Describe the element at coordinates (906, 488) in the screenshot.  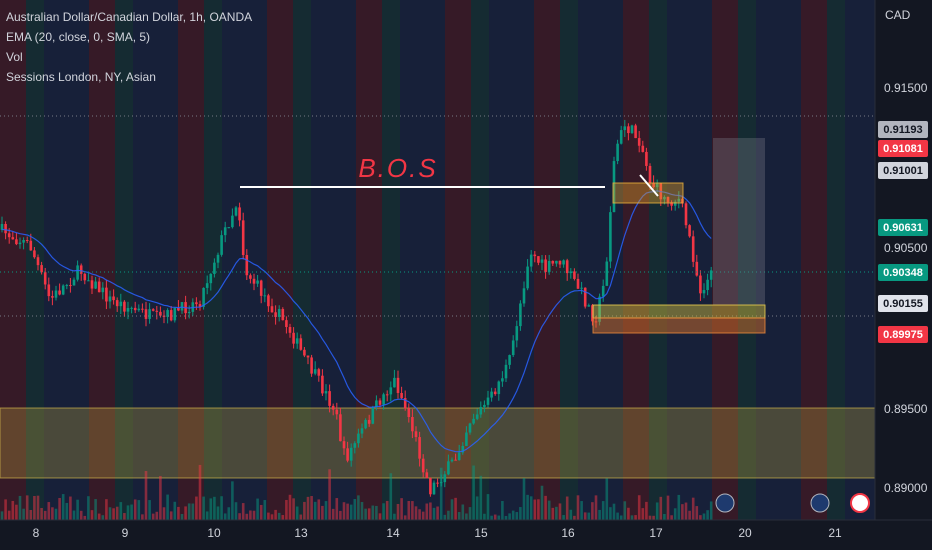
I see `price-label: 0.89000` at that location.